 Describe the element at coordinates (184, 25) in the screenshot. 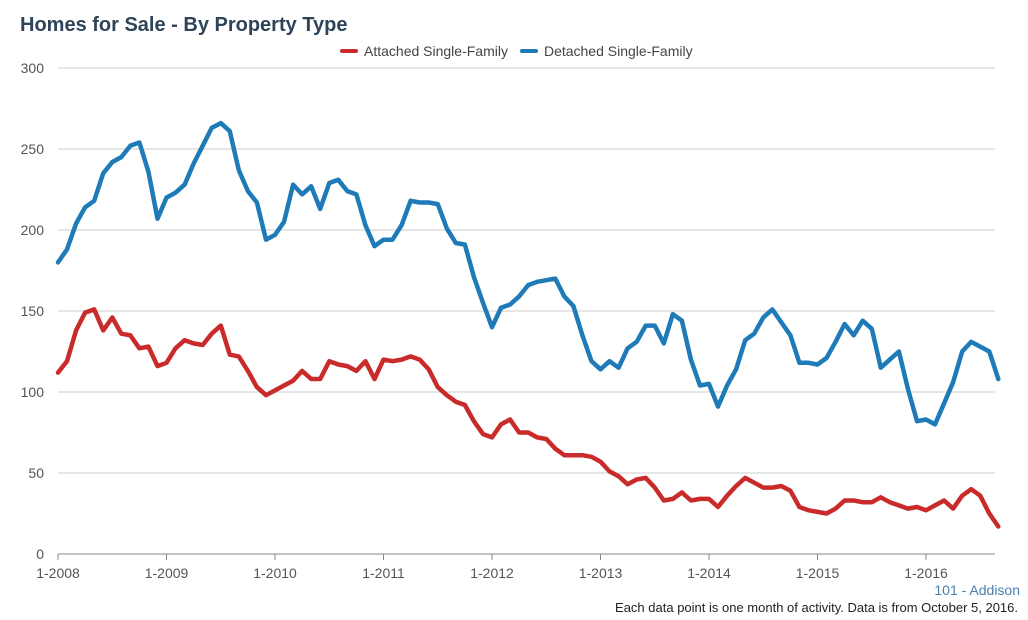

I see `chart-title: Homes for Sale - By Property Type` at that location.